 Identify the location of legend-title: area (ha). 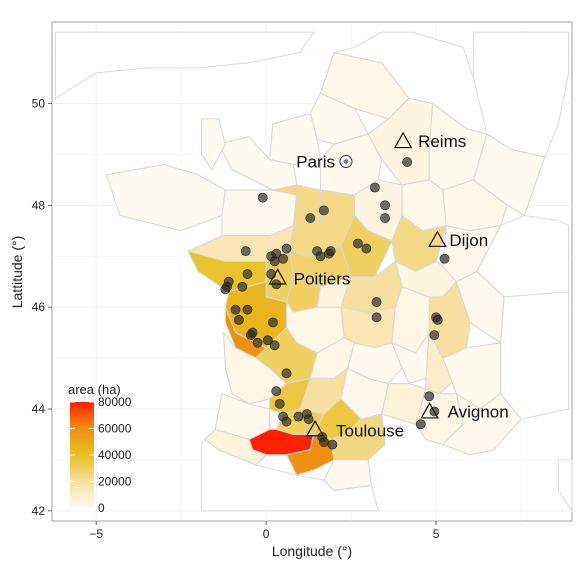
(94, 389).